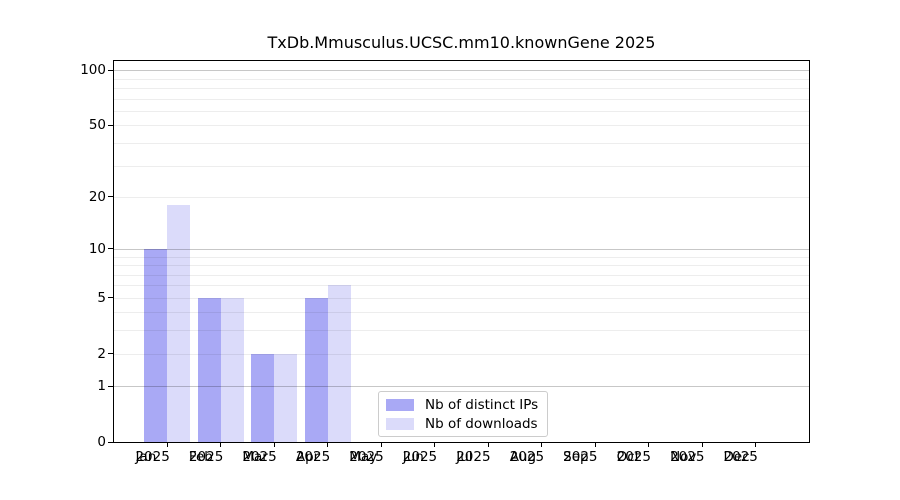  Describe the element at coordinates (523, 457) in the screenshot. I see `x-tick-month: Aug` at that location.